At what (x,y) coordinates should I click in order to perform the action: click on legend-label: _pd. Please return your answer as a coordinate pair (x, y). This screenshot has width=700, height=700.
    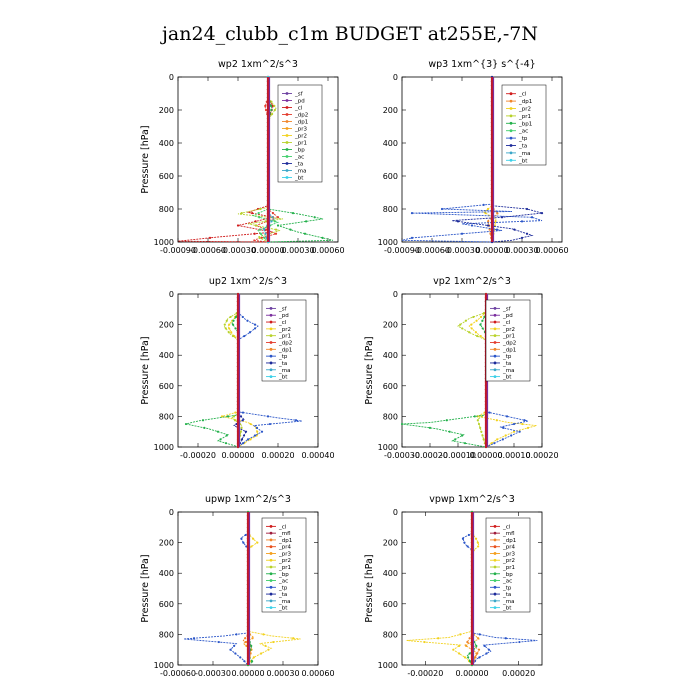
    Looking at the image, I should click on (299, 102).